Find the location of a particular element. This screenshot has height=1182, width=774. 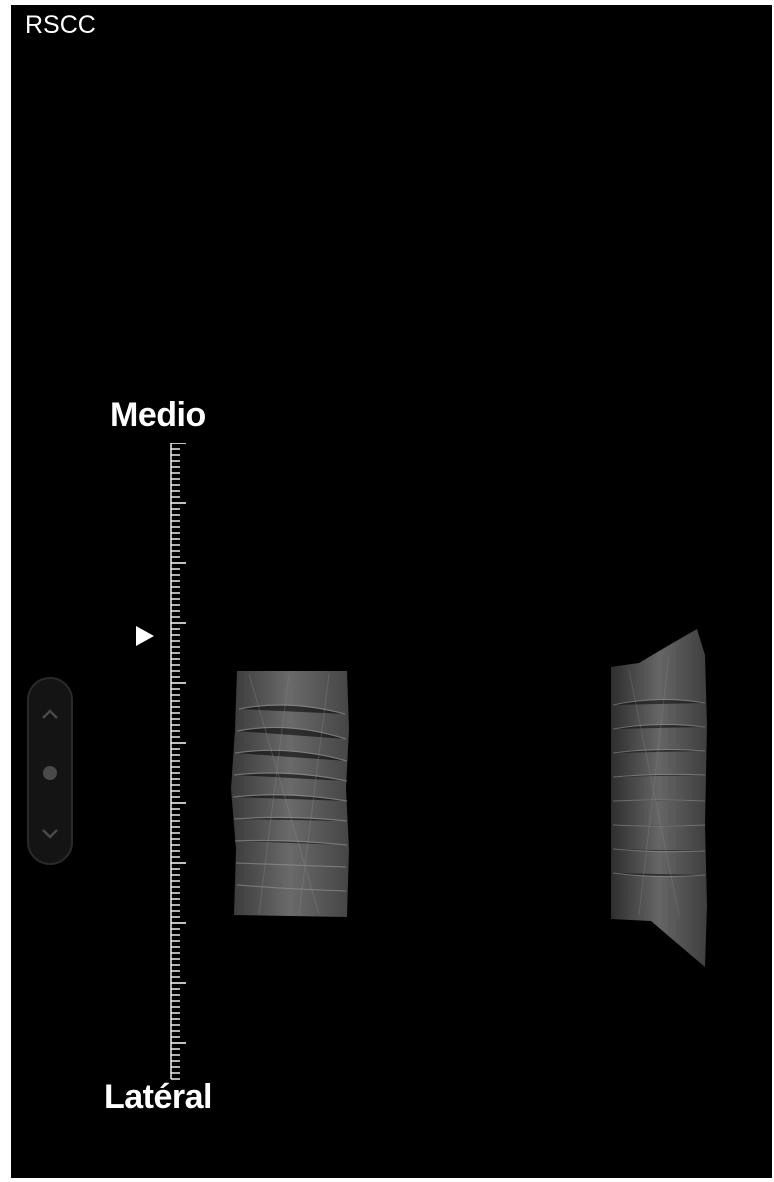

slice-down-button is located at coordinates (50, 834).